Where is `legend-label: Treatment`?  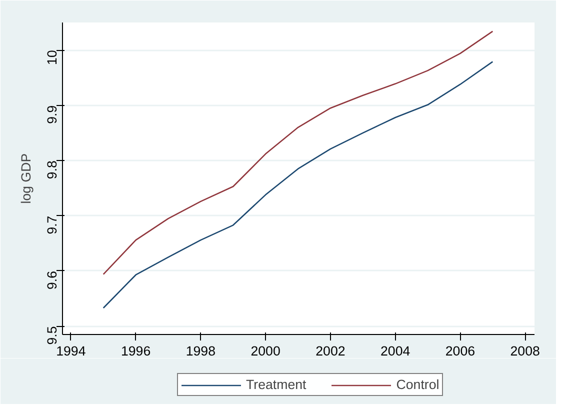 legend-label: Treatment is located at coordinates (276, 384).